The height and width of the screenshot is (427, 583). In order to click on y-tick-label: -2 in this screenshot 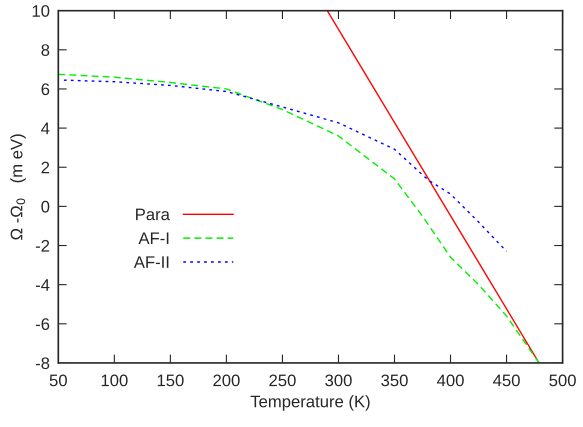, I will do `click(43, 246)`.